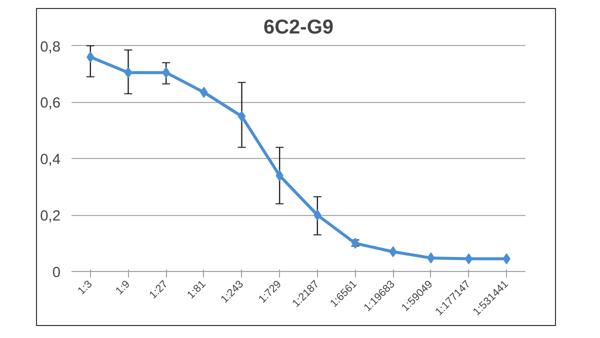 The width and height of the screenshot is (600, 338). I want to click on y-tick-label: 0,8, so click(50, 47).